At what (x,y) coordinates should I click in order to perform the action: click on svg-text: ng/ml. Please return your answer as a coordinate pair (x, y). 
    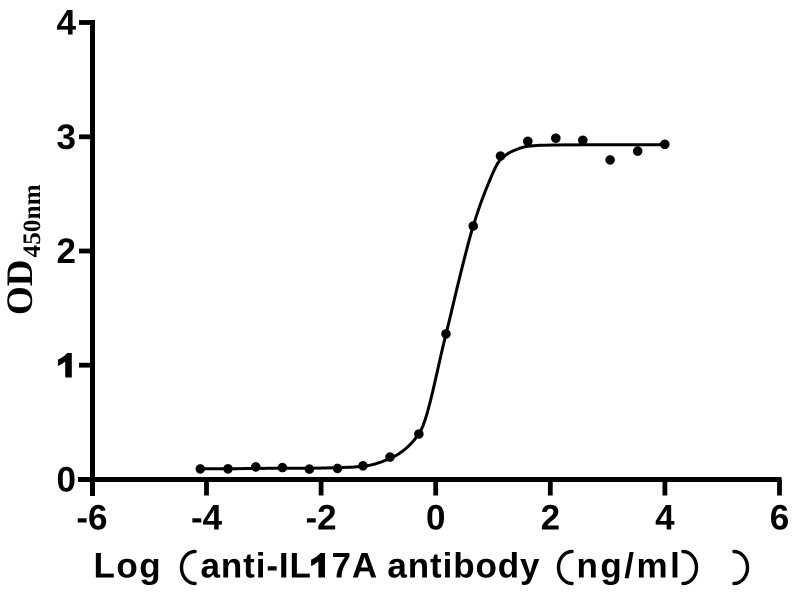
    Looking at the image, I should click on (630, 566).